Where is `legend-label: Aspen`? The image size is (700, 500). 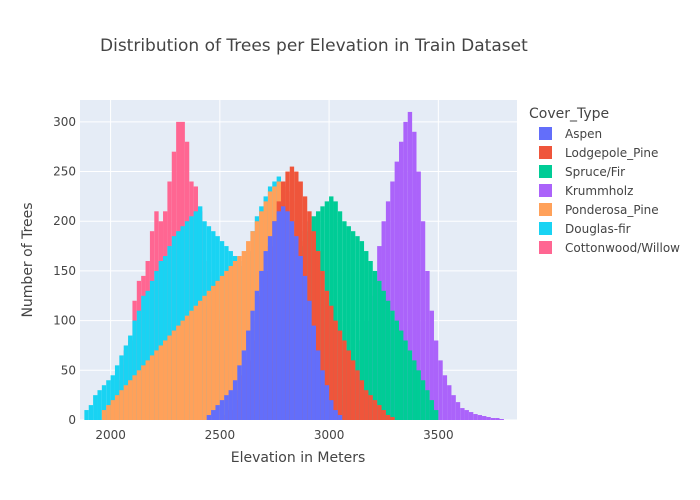
legend-label: Aspen is located at coordinates (583, 134).